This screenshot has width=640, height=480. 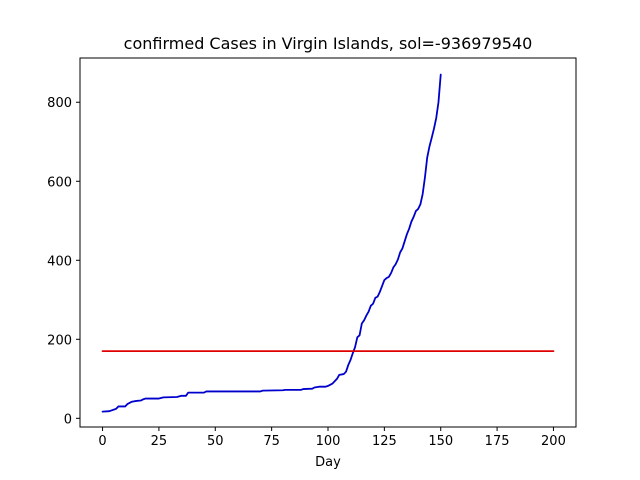 I want to click on x-tick-label: 75, so click(x=271, y=441).